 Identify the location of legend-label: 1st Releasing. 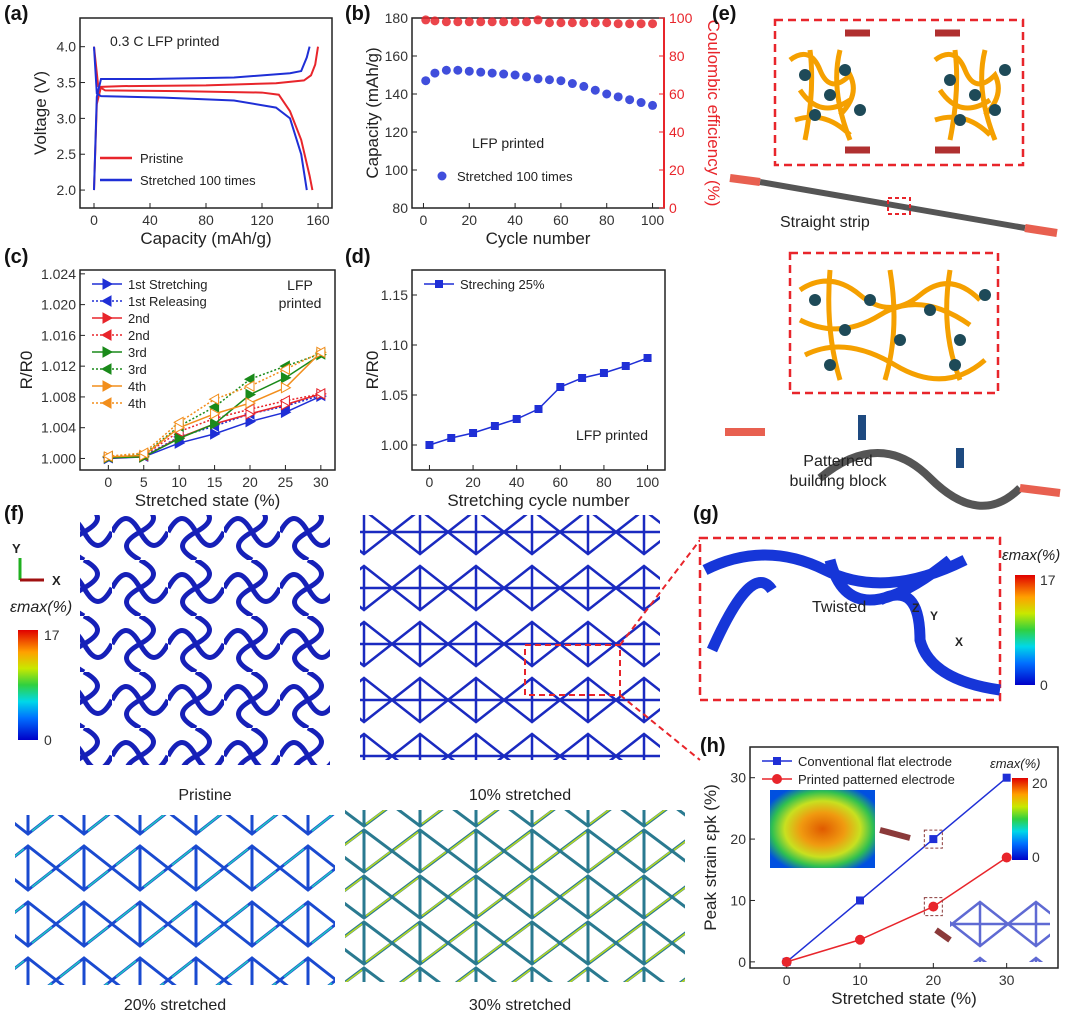
(167, 301).